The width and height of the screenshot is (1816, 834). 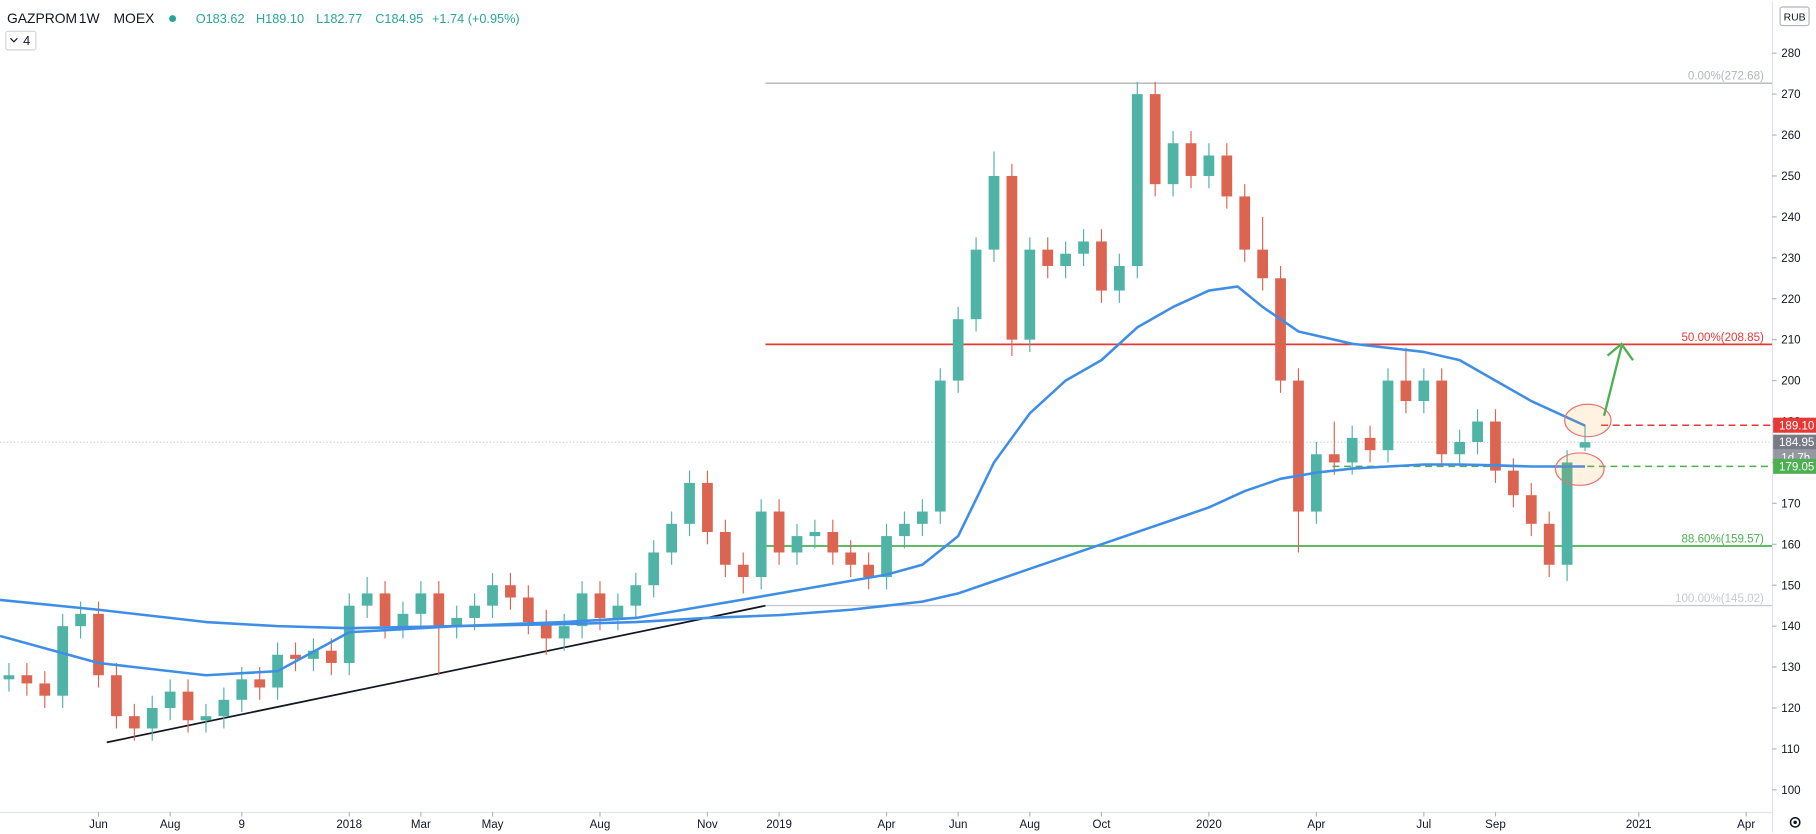 What do you see at coordinates (493, 825) in the screenshot?
I see `x-tick-label: May` at bounding box center [493, 825].